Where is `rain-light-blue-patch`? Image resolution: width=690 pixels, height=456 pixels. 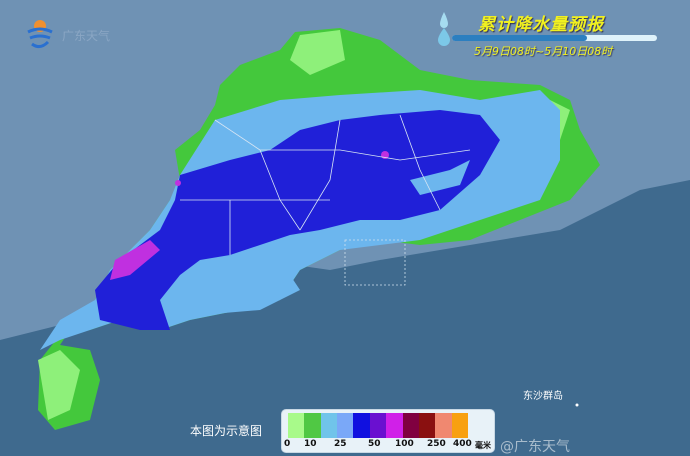 rain-light-blue-patch is located at coordinates (322, 237).